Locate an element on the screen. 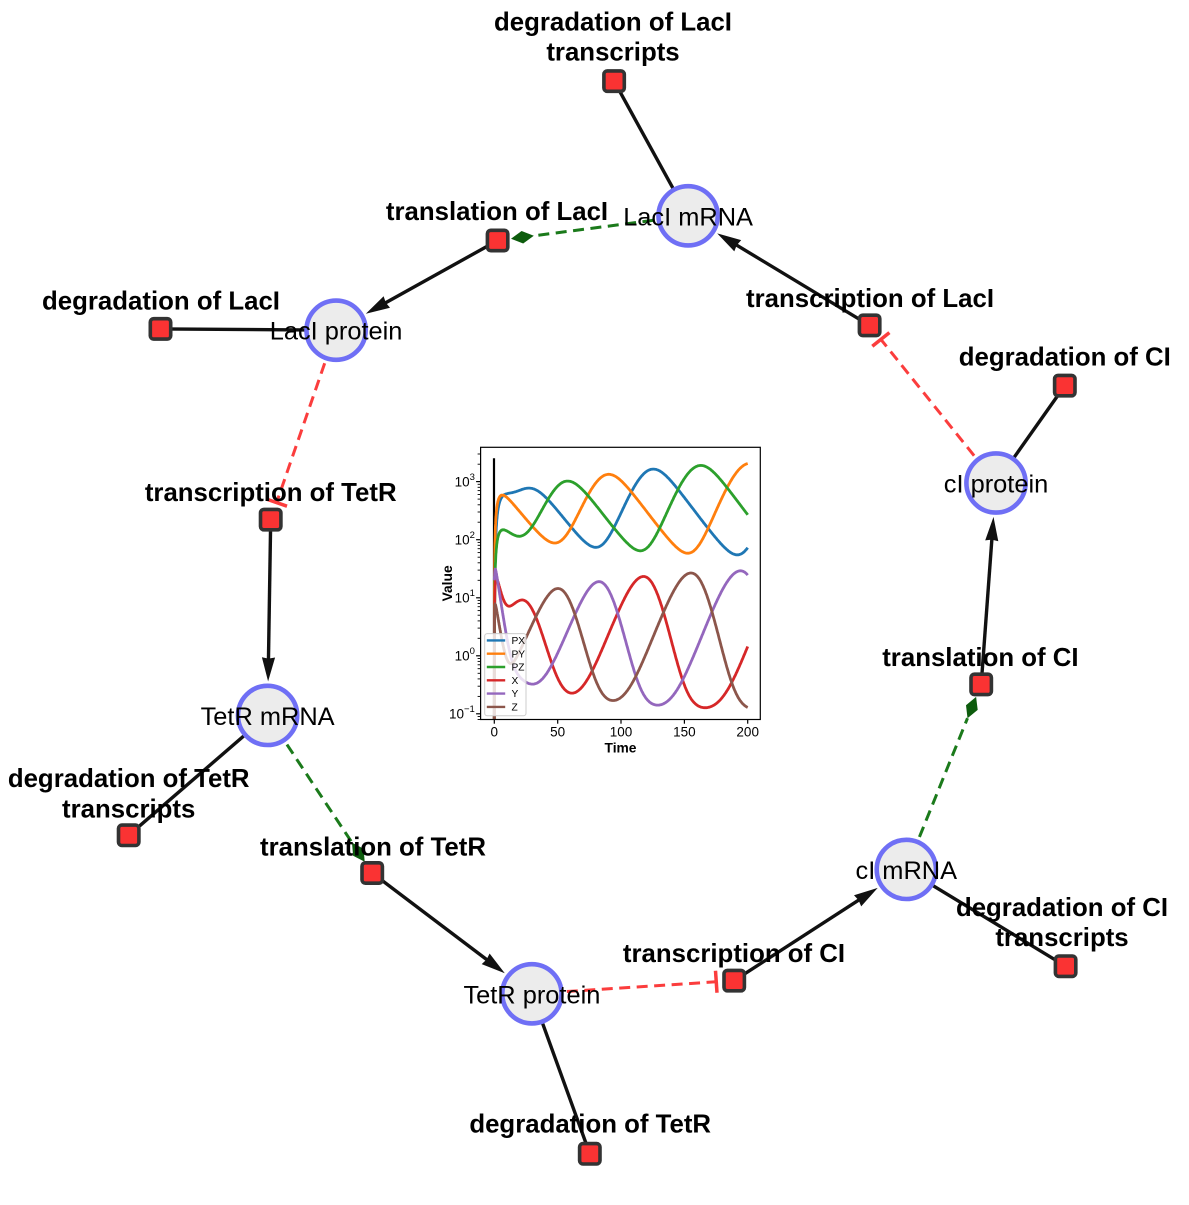 This screenshot has width=1189, height=1205. svg-text: 3 is located at coordinates (472, 477).